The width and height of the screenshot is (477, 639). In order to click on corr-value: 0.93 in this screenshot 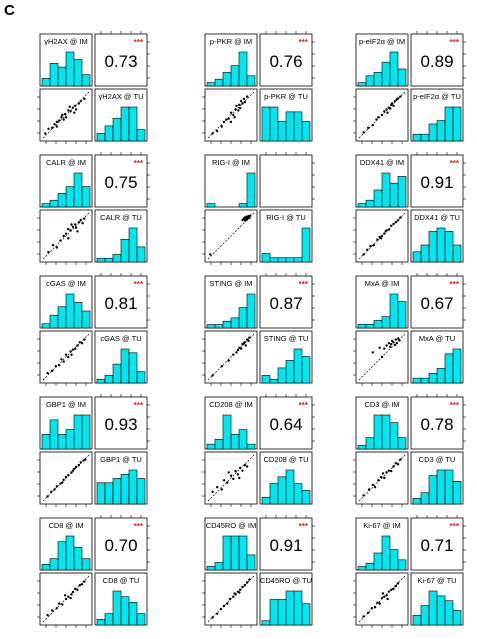, I will do `click(120, 424)`.